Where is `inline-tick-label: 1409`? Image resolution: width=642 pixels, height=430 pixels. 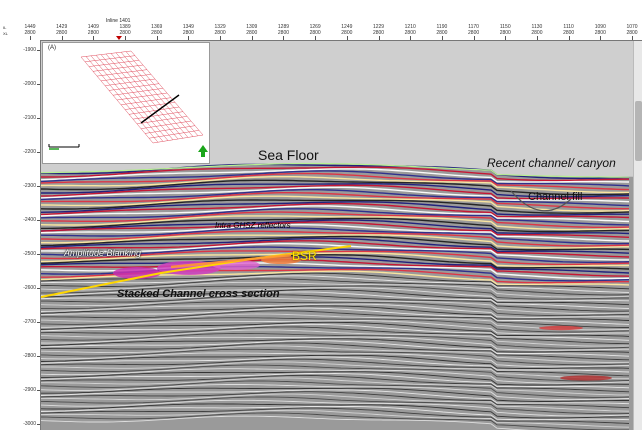 inline-tick-label: 1409 is located at coordinates (93, 27).